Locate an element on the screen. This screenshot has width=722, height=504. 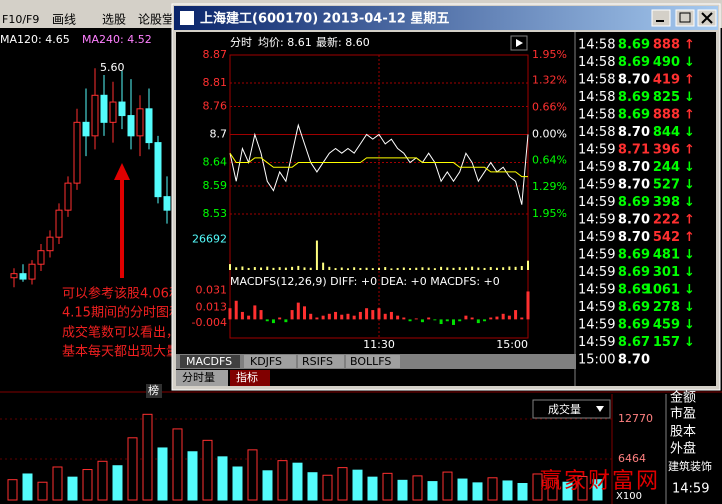
arrow-head is located at coordinates (122, 171).